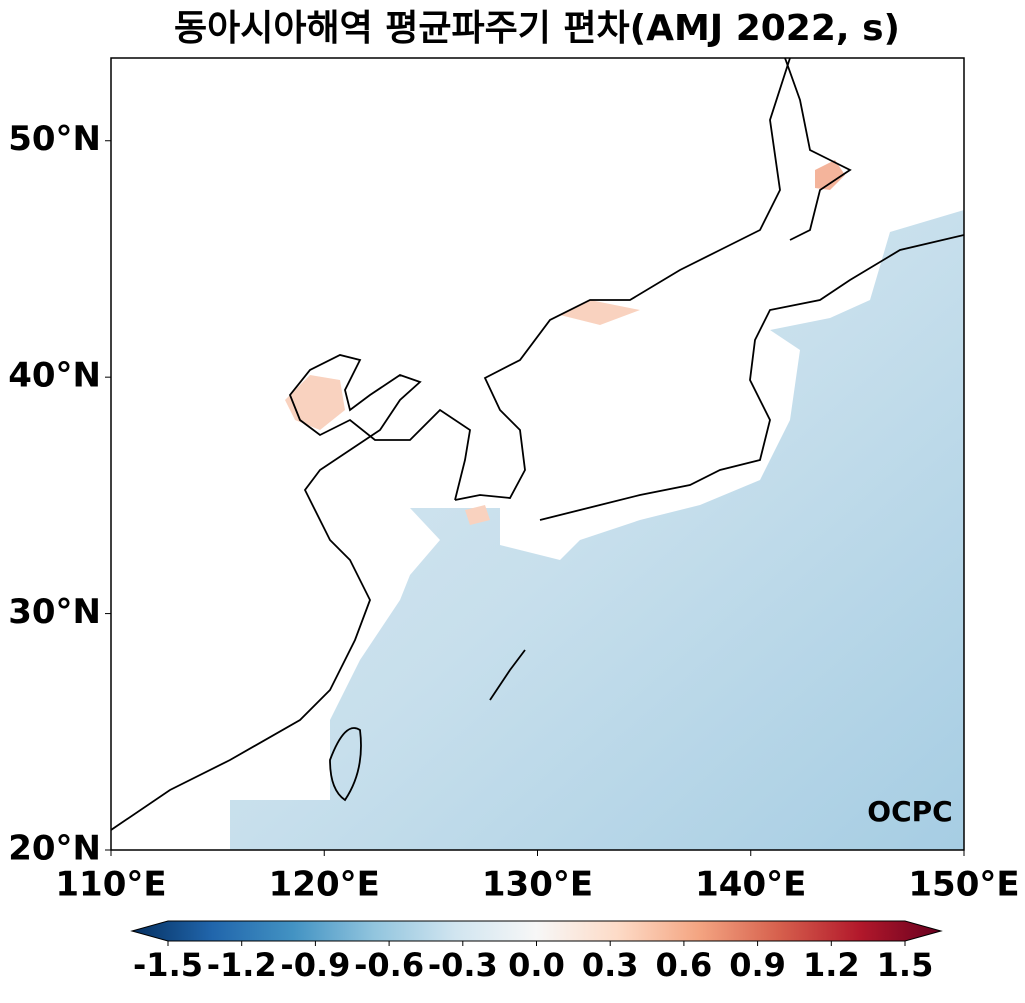  Describe the element at coordinates (750, 885) in the screenshot. I see `x-tick-label: 140°E` at that location.